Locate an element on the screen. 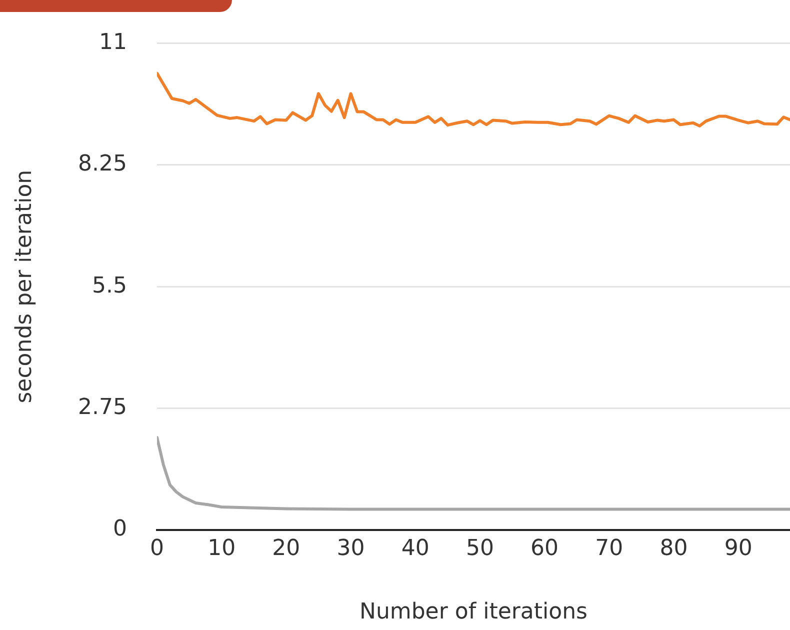 The width and height of the screenshot is (790, 630). y-tick-label: 8.25 is located at coordinates (102, 164).